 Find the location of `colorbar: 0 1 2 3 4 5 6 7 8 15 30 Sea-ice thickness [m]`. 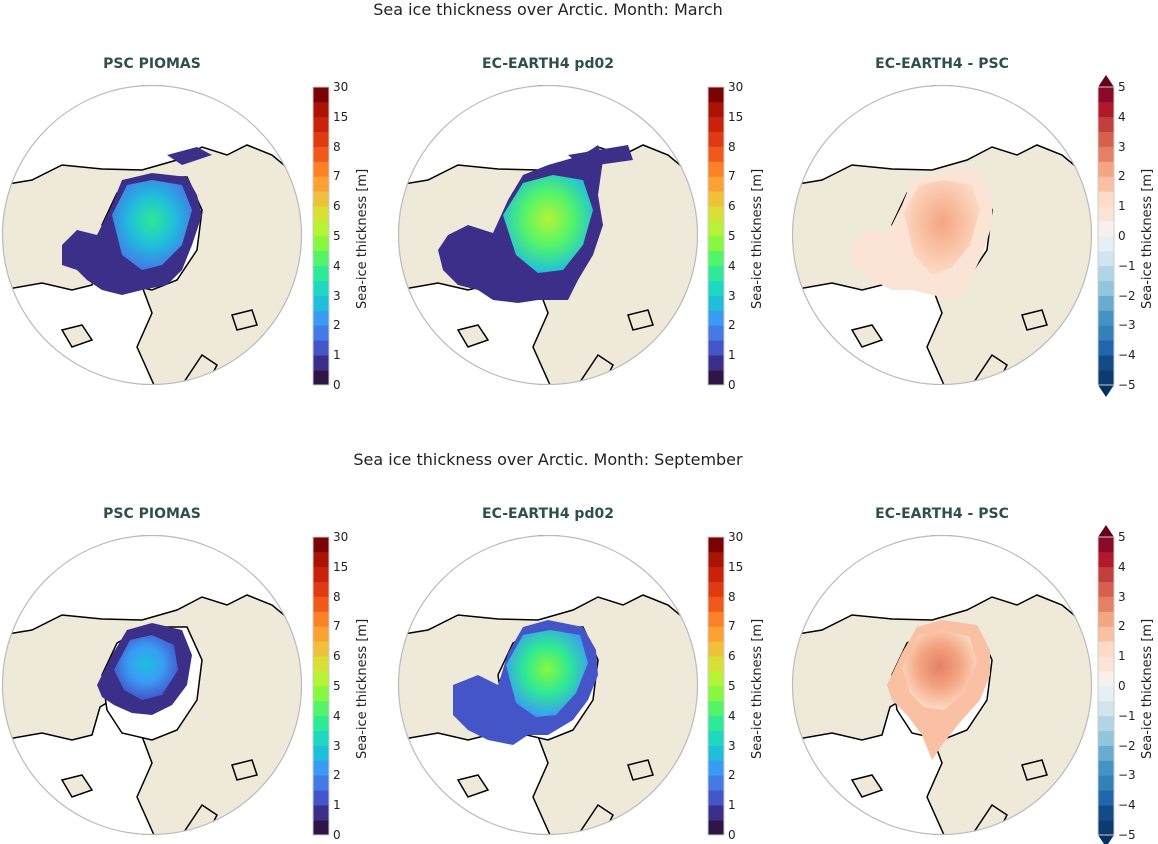

colorbar: 0 1 2 3 4 5 6 7 8 15 30 Sea-ice thickness [m] is located at coordinates (737, 236).